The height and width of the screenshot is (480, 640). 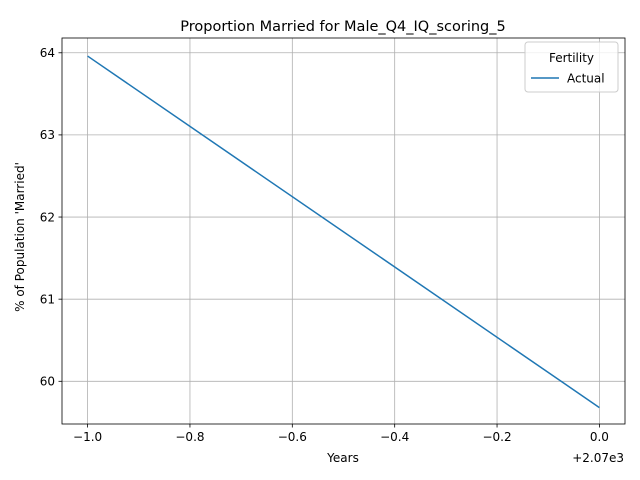 What do you see at coordinates (394, 437) in the screenshot?
I see `x-tick-label: −0.4` at bounding box center [394, 437].